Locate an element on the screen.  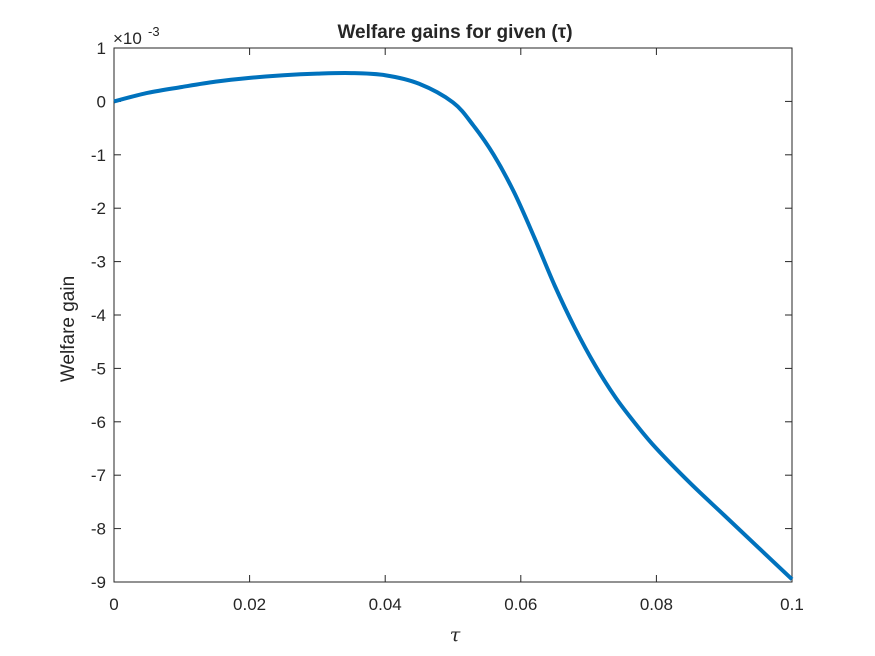
y-tick-label: -5 is located at coordinates (98, 368).